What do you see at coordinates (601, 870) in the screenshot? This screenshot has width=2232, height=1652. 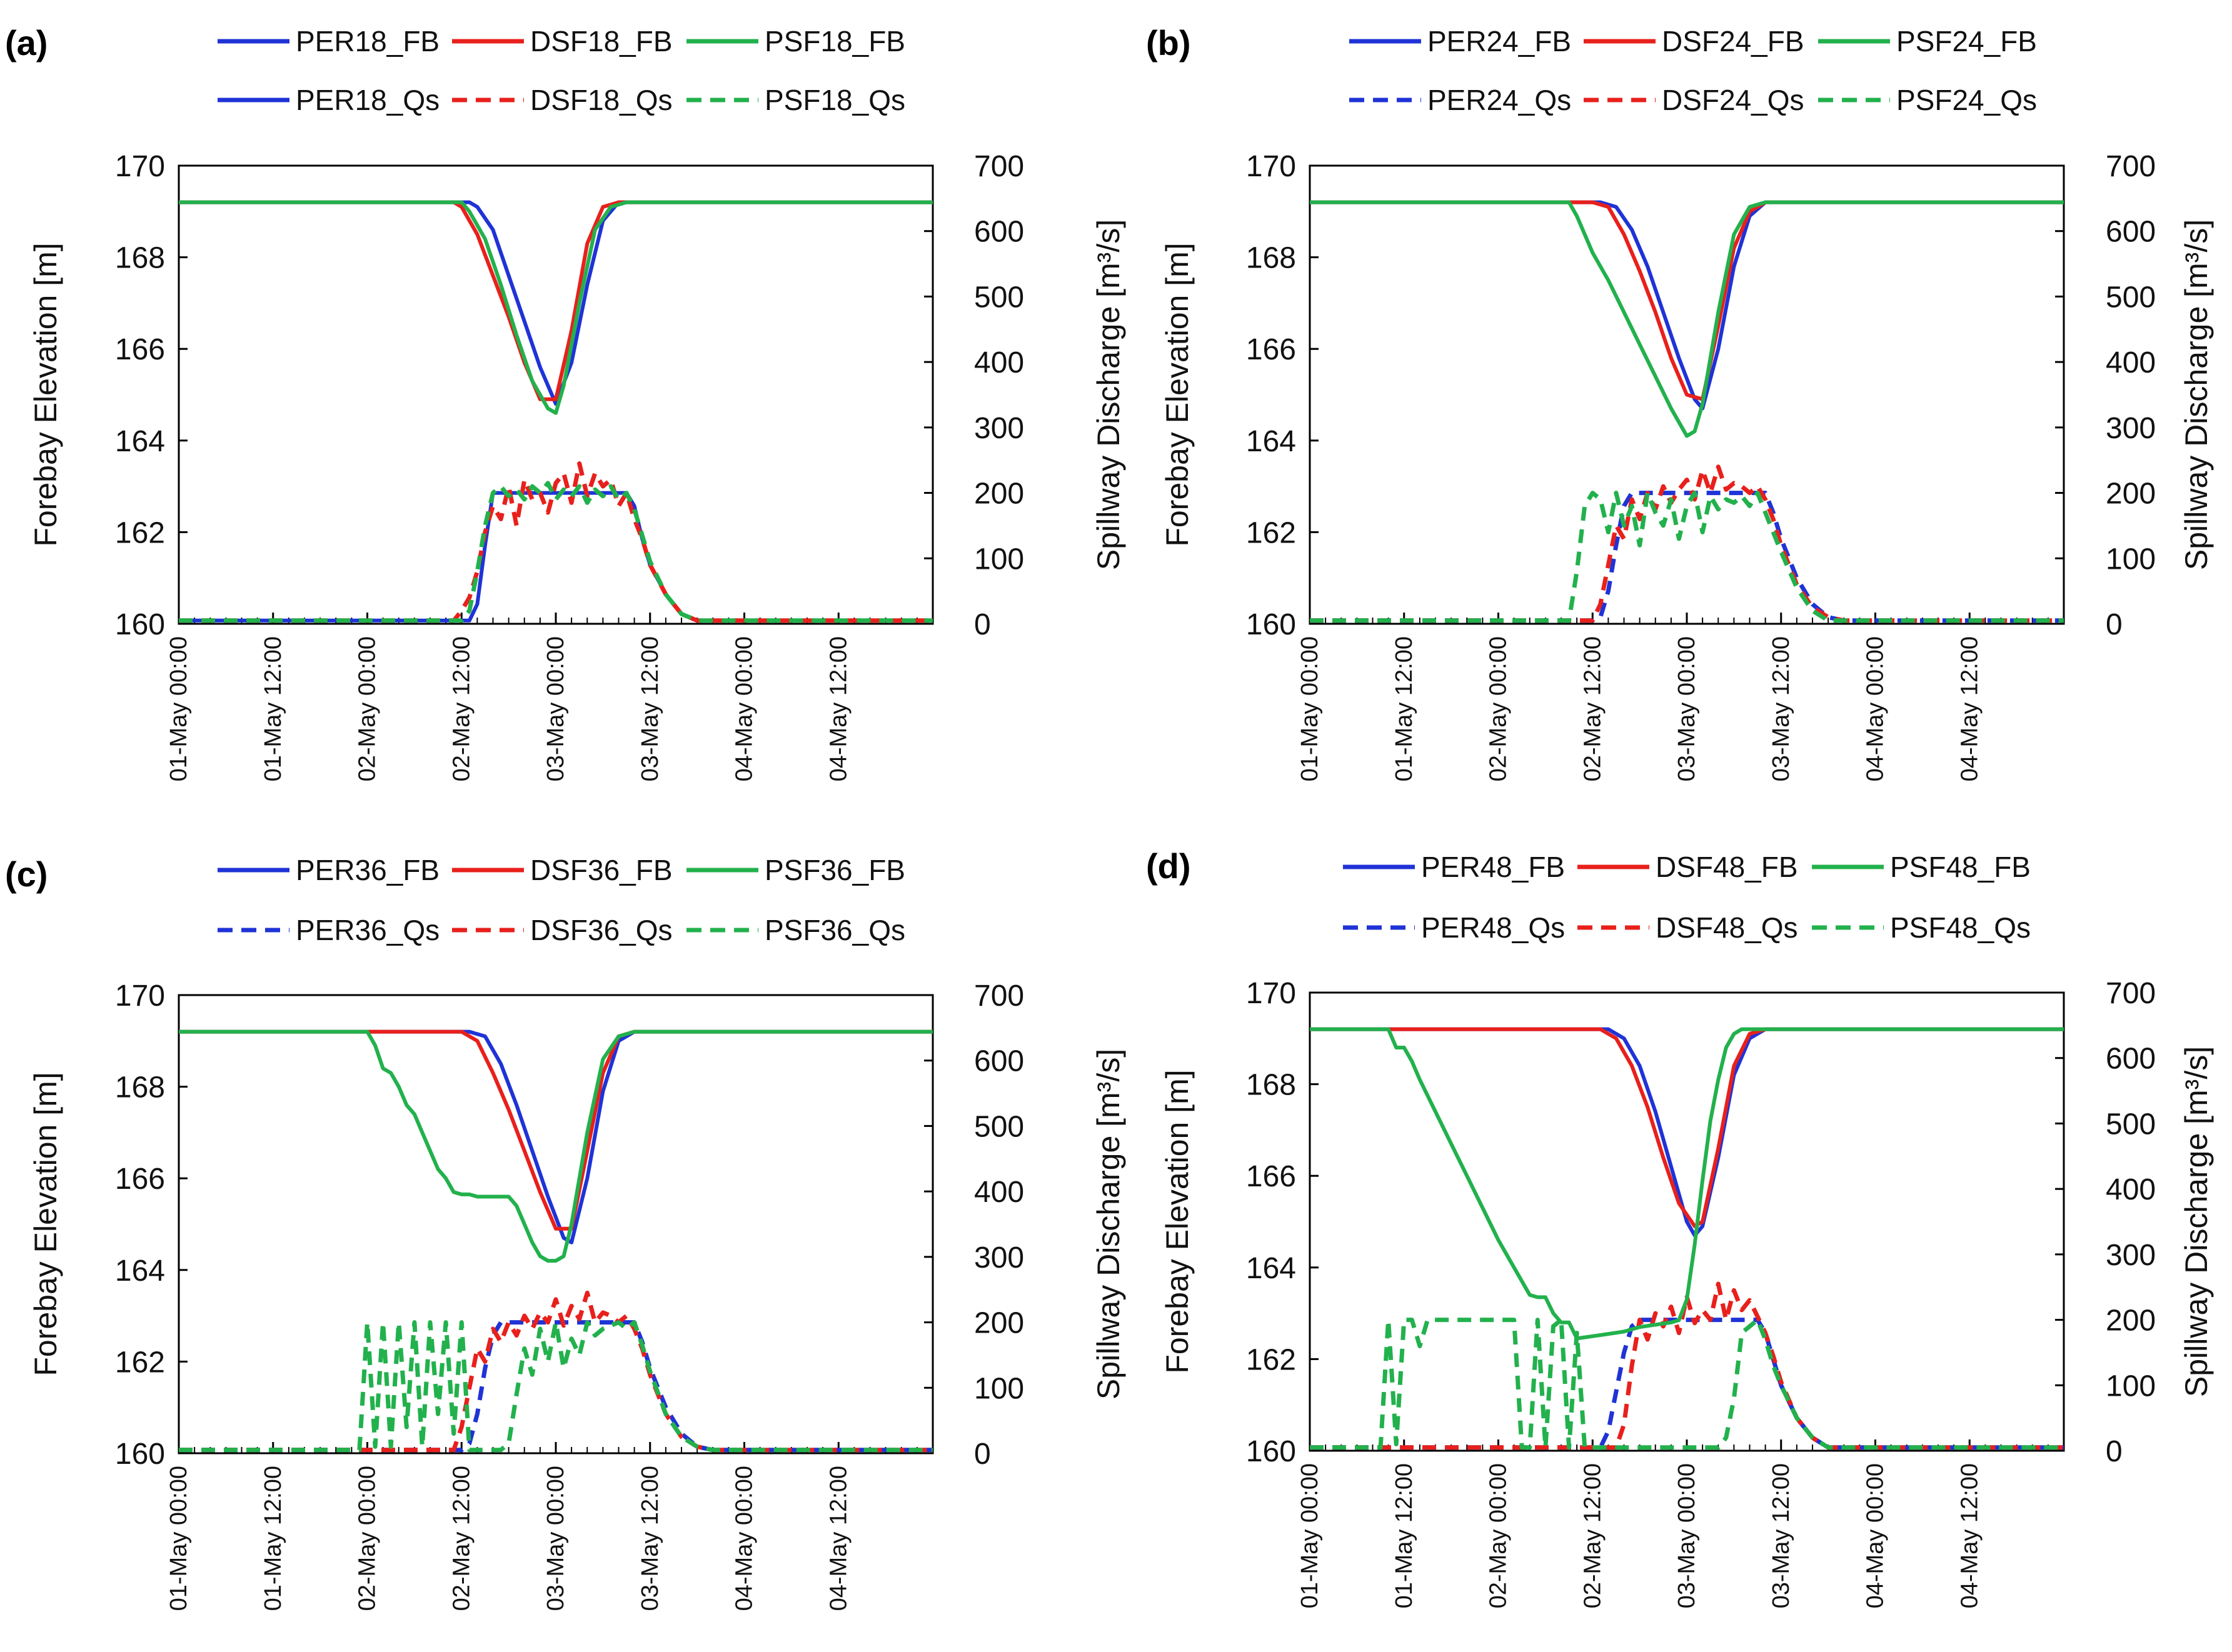 I see `legend-label: DSF36_FB` at bounding box center [601, 870].